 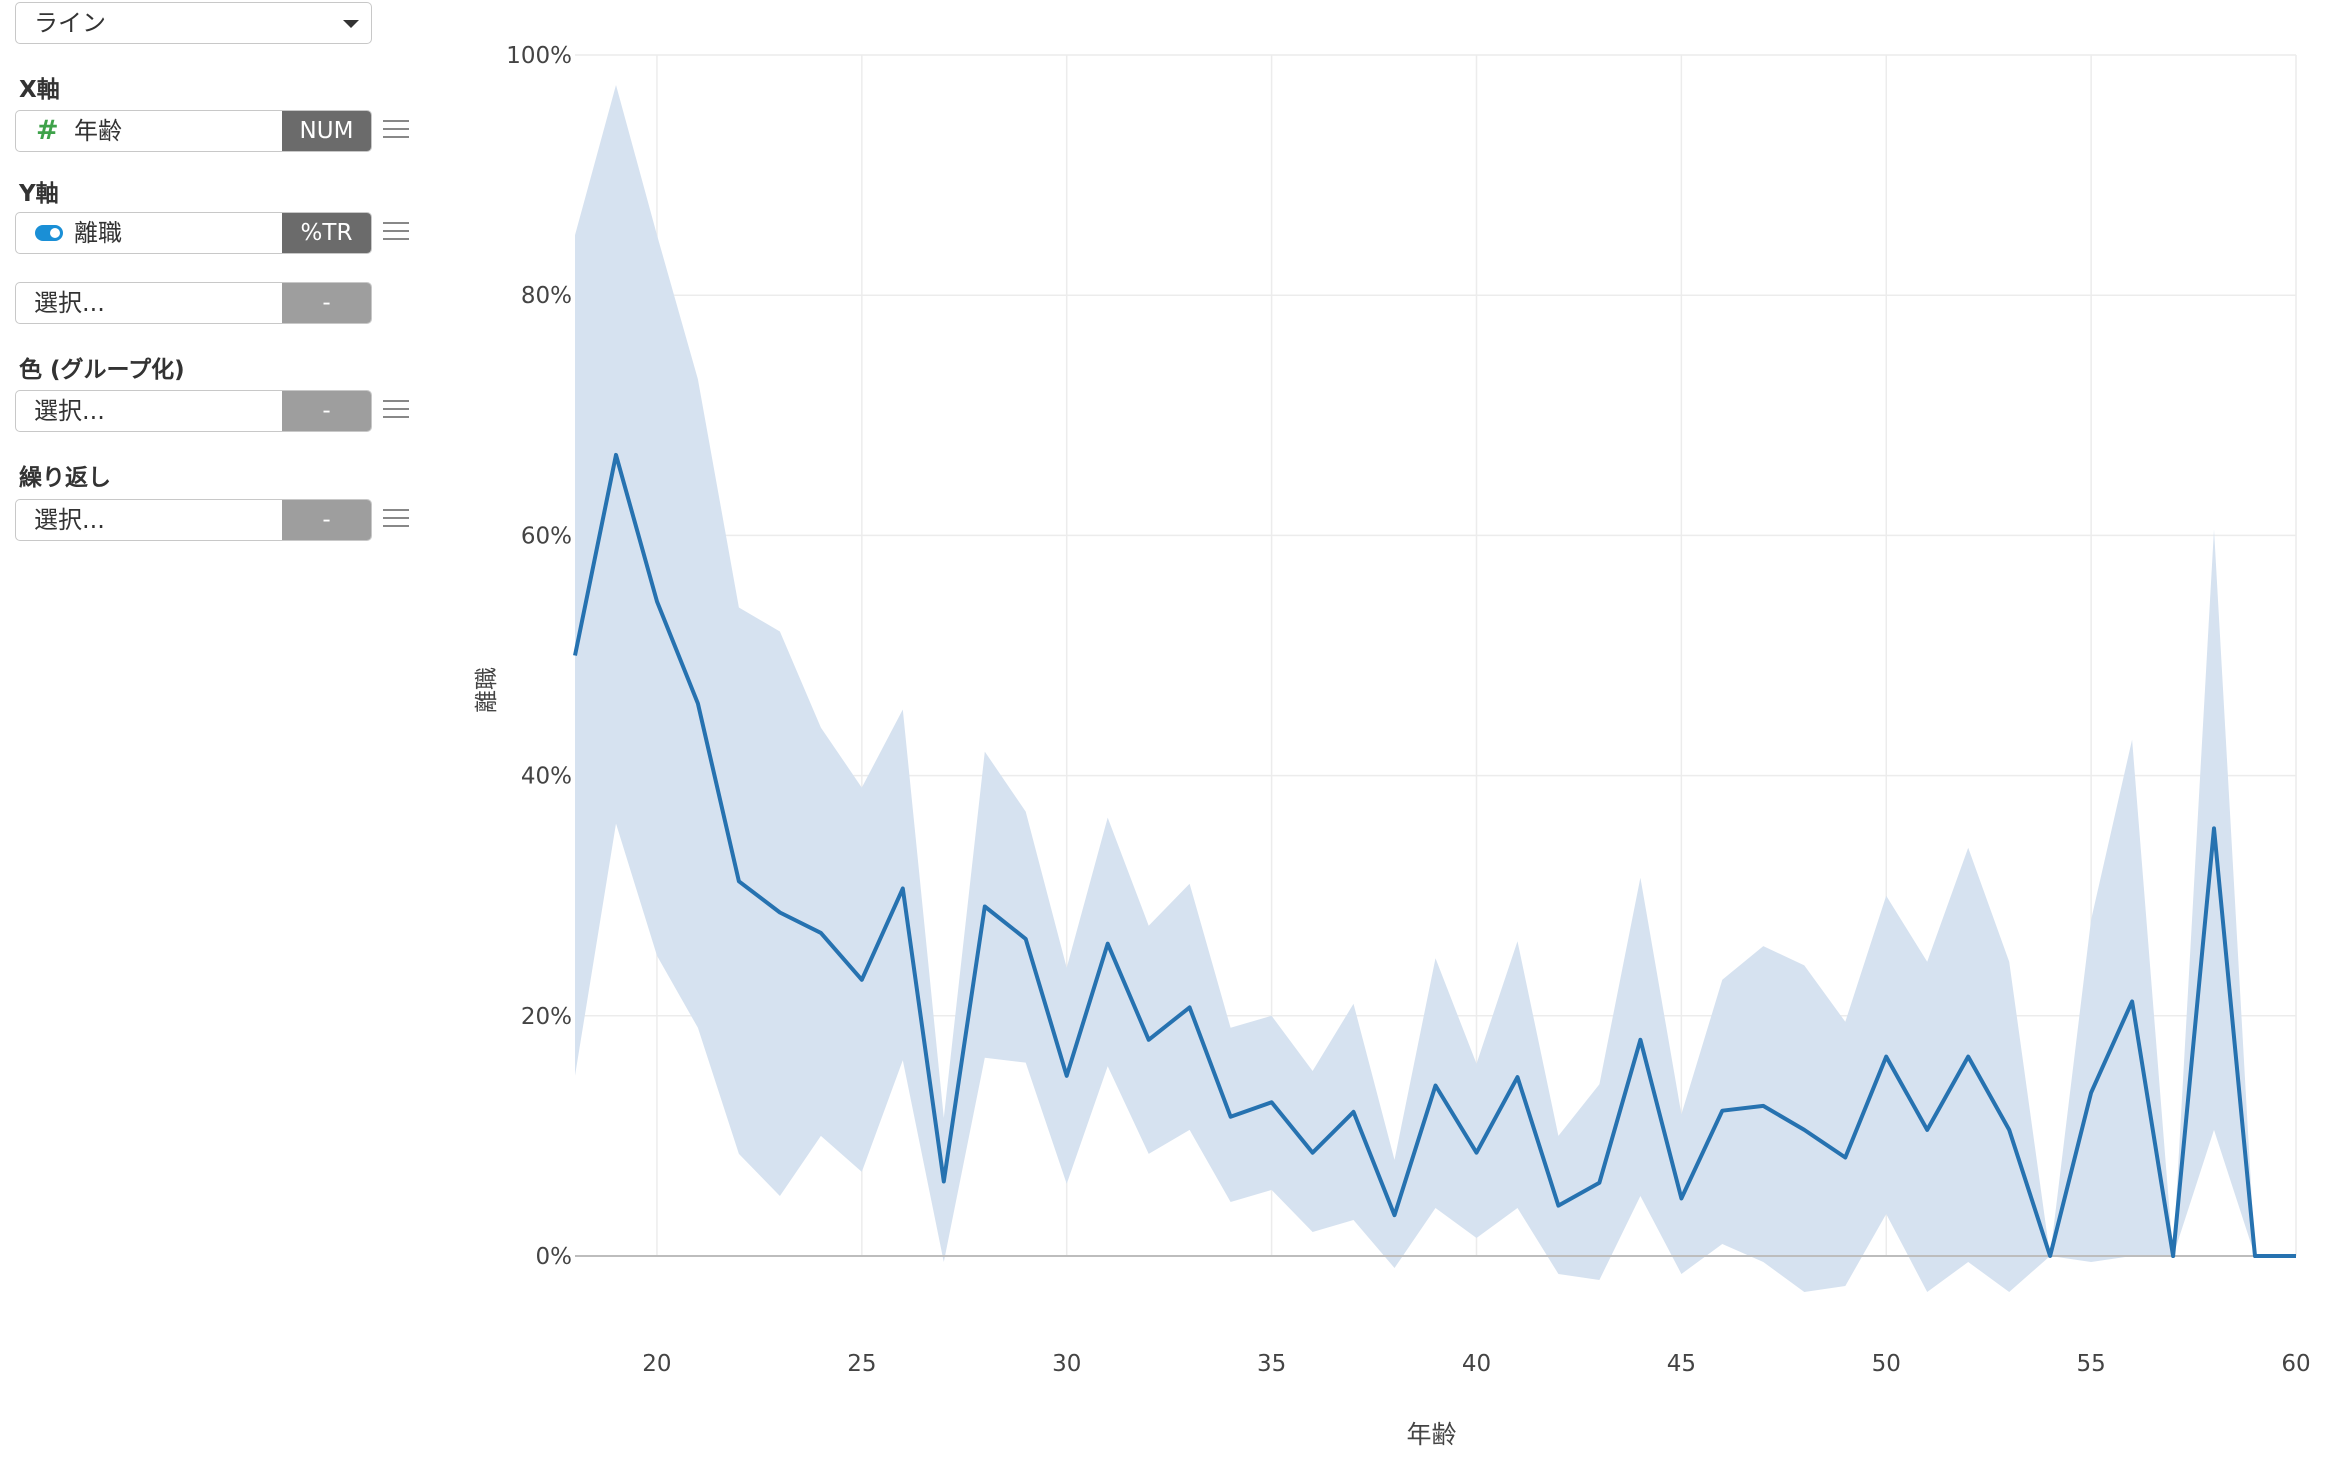 I want to click on x-tick-label: 35, so click(x=1271, y=1364).